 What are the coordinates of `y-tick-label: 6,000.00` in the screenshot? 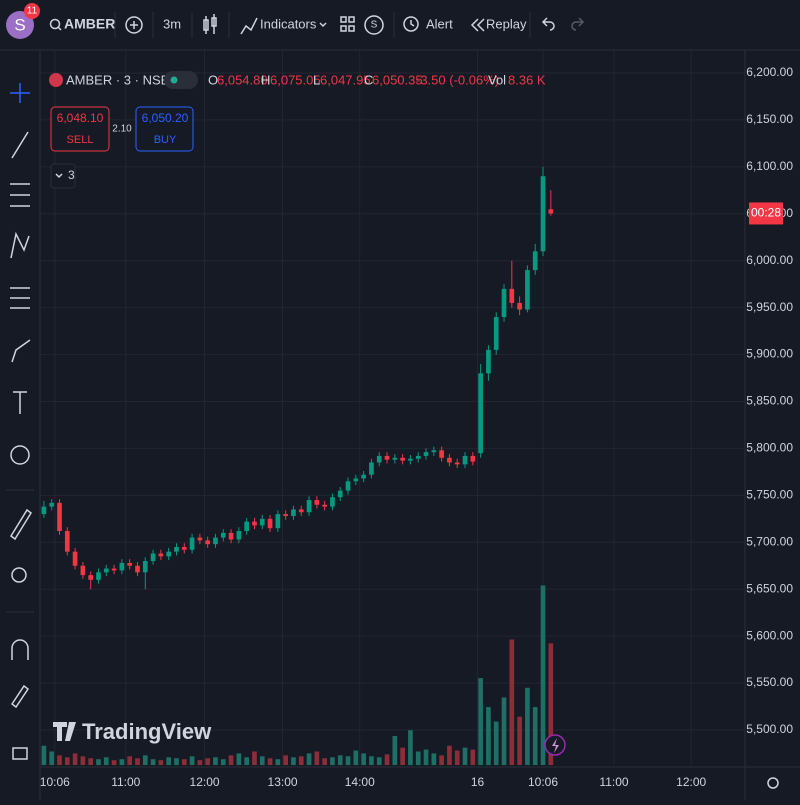 It's located at (769, 260).